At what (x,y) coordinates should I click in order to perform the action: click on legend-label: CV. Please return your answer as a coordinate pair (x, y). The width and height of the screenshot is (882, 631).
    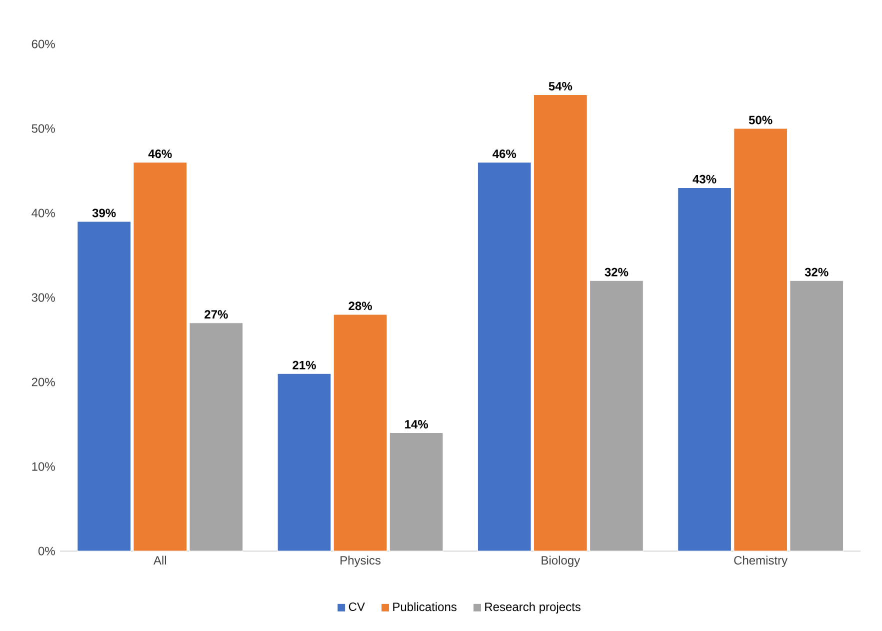
    Looking at the image, I should click on (356, 606).